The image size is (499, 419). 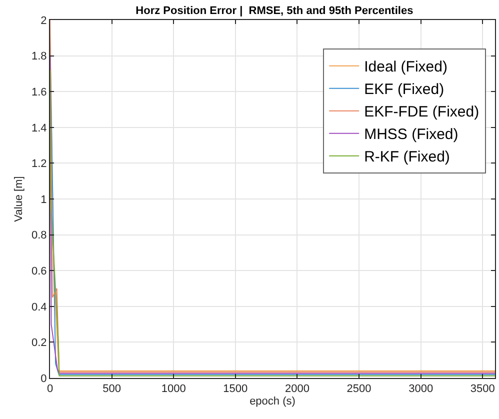 What do you see at coordinates (407, 157) in the screenshot?
I see `legend-label: R-KF (Fixed)` at bounding box center [407, 157].